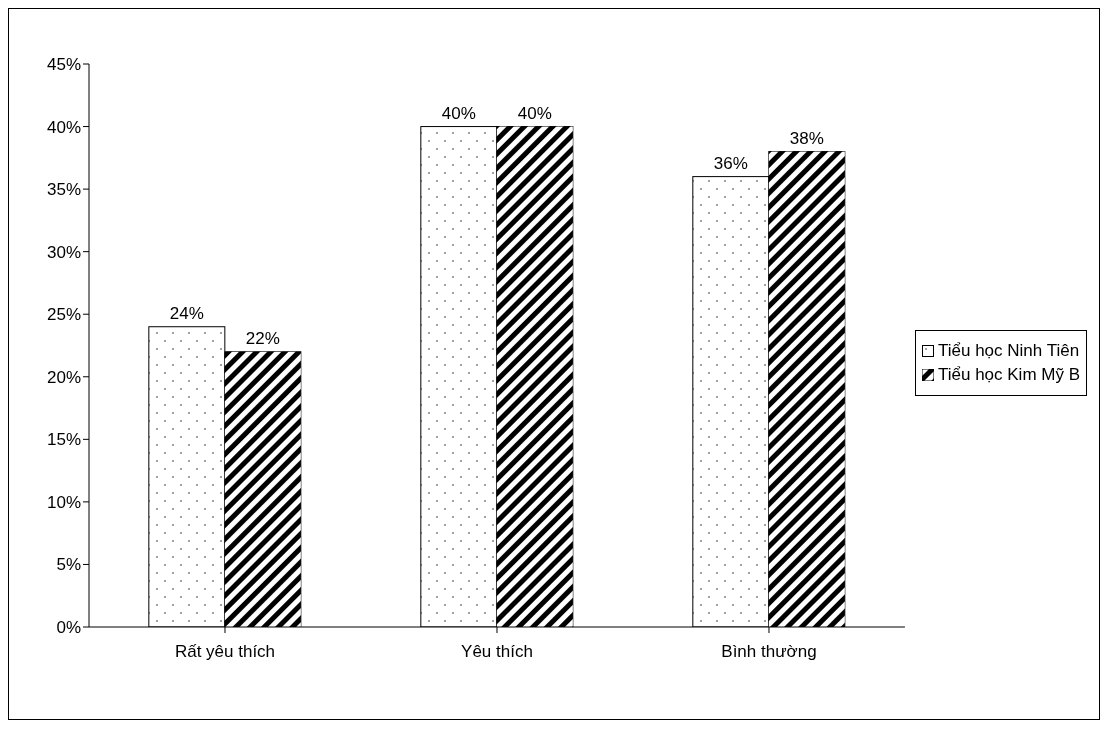  I want to click on data-label: 22%, so click(262, 338).